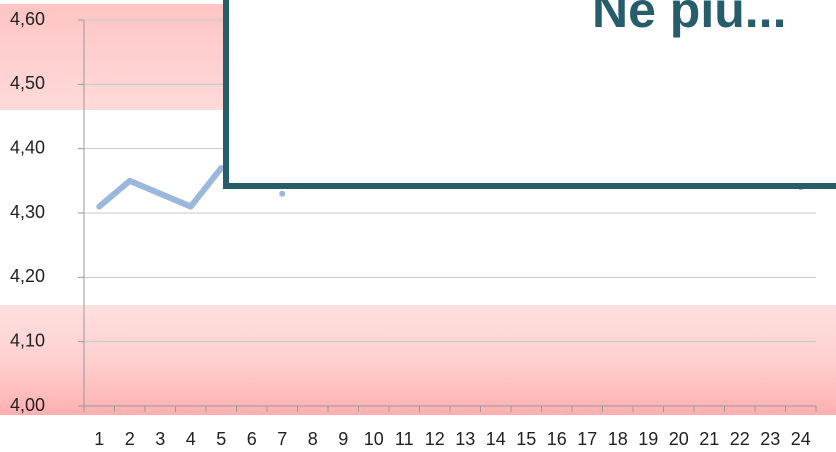  I want to click on x-tick-label: 22, so click(740, 439).